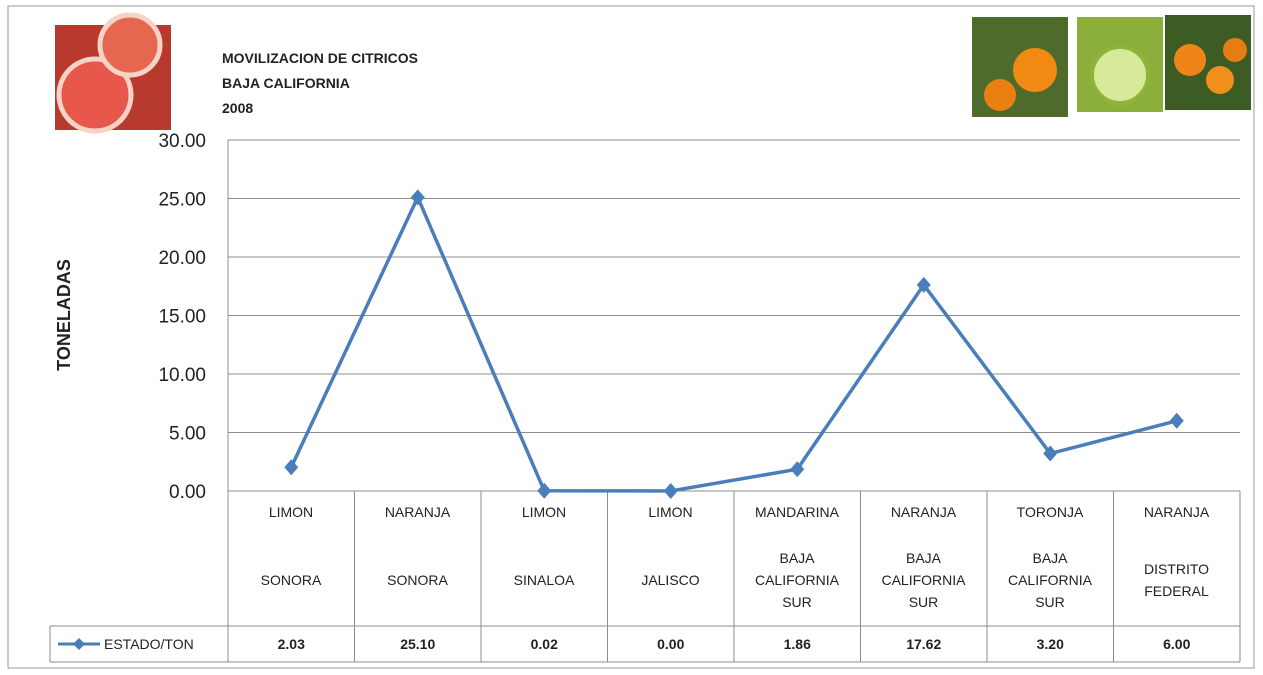  I want to click on data-label: 0.02, so click(544, 644).